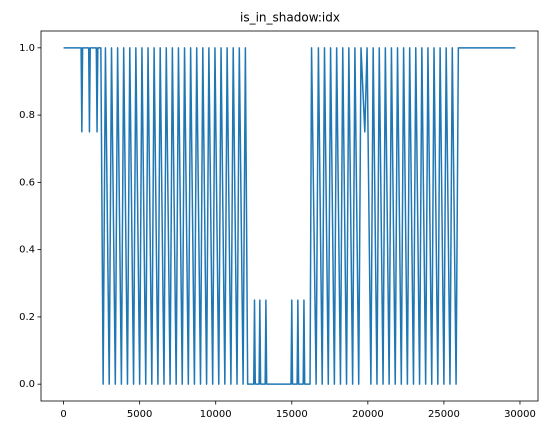  Describe the element at coordinates (63, 414) in the screenshot. I see `x-tick-label: 0` at that location.